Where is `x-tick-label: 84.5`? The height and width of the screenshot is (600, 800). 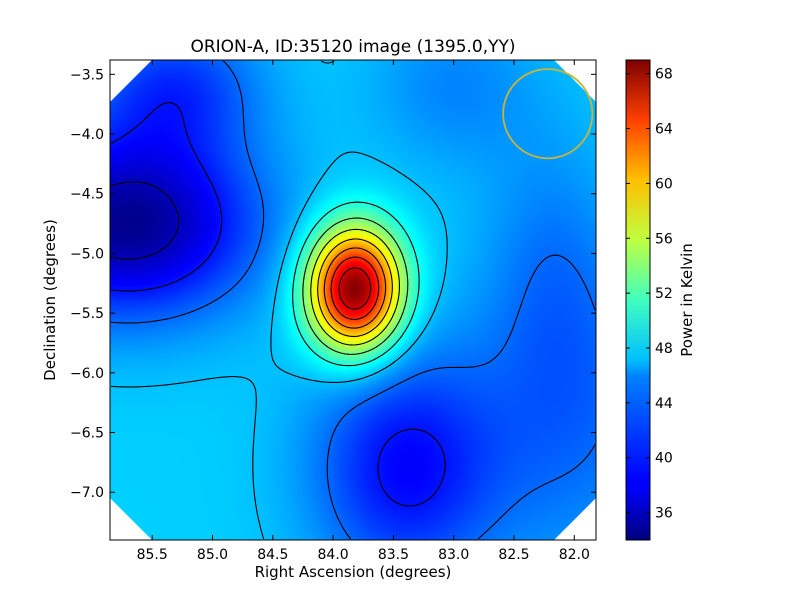
x-tick-label: 84.5 is located at coordinates (272, 555).